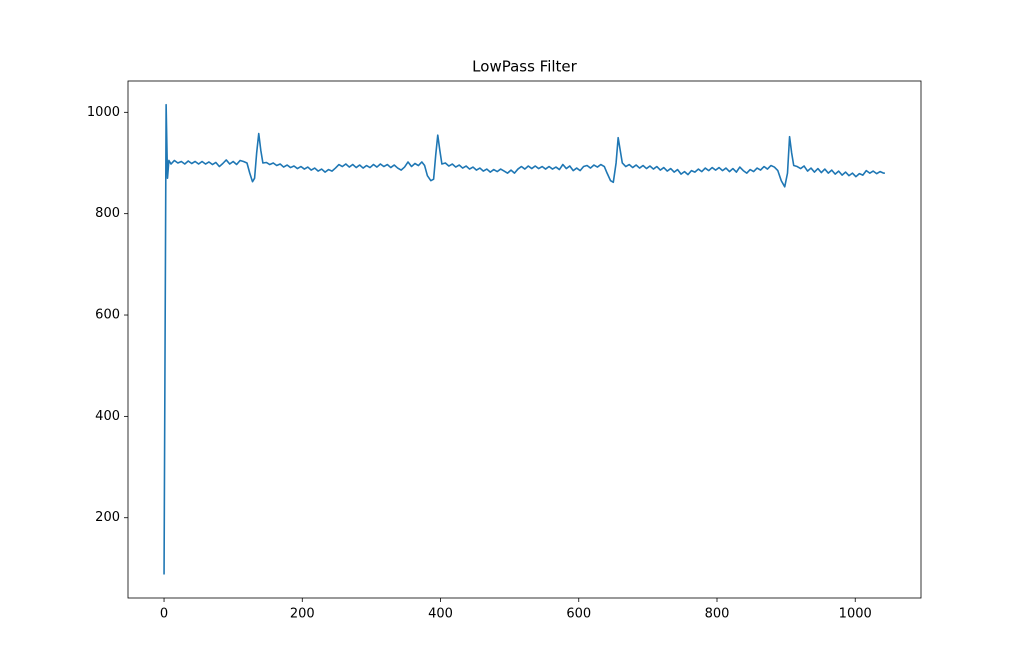 The width and height of the screenshot is (1024, 672). I want to click on x-tick-label: 200, so click(302, 614).